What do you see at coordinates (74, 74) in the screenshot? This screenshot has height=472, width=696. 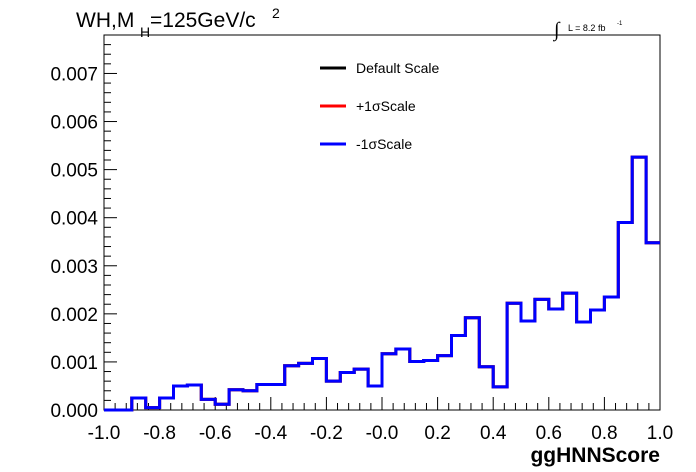 I see `y-tick-label: 0.007` at bounding box center [74, 74].